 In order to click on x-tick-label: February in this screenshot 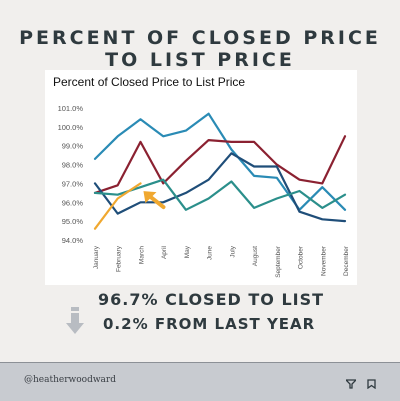, I will do `click(119, 258)`.